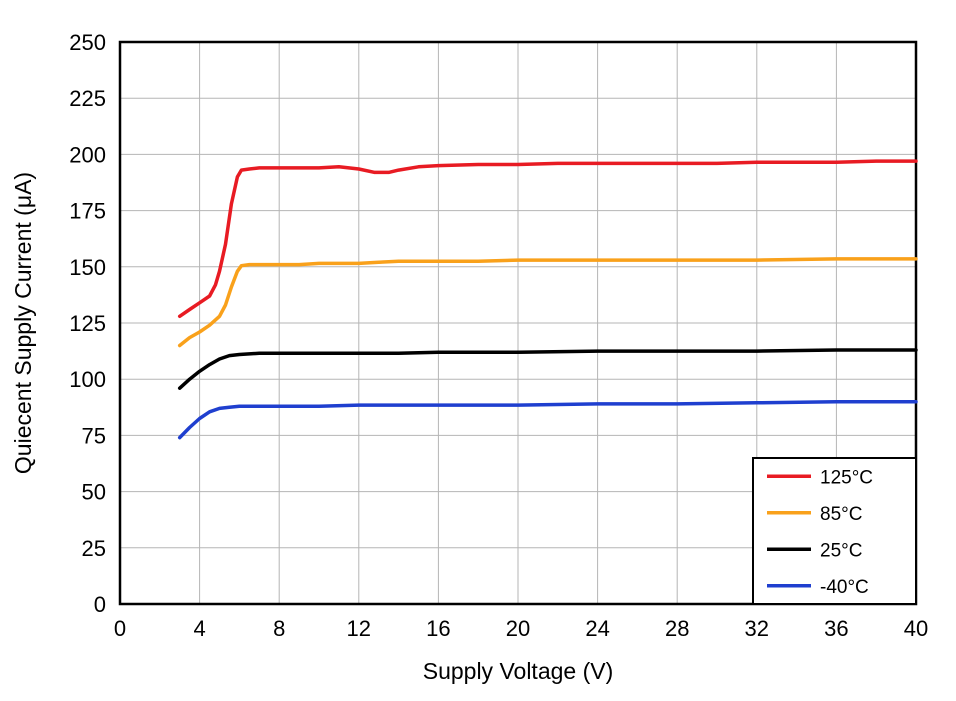  Describe the element at coordinates (87, 42) in the screenshot. I see `y-tick-label: 250` at that location.